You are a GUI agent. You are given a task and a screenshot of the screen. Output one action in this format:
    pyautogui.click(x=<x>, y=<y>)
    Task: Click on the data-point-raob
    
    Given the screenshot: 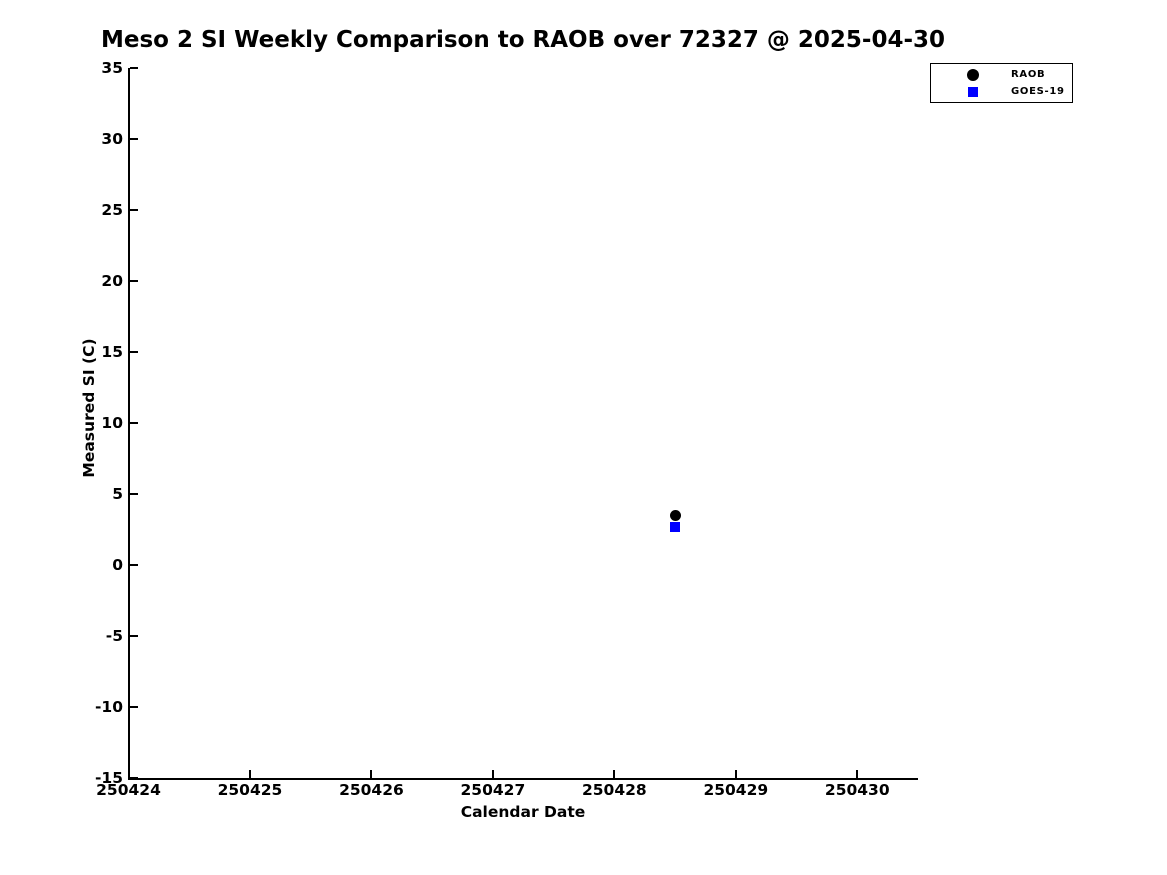 What is the action you would take?
    pyautogui.click(x=675, y=515)
    